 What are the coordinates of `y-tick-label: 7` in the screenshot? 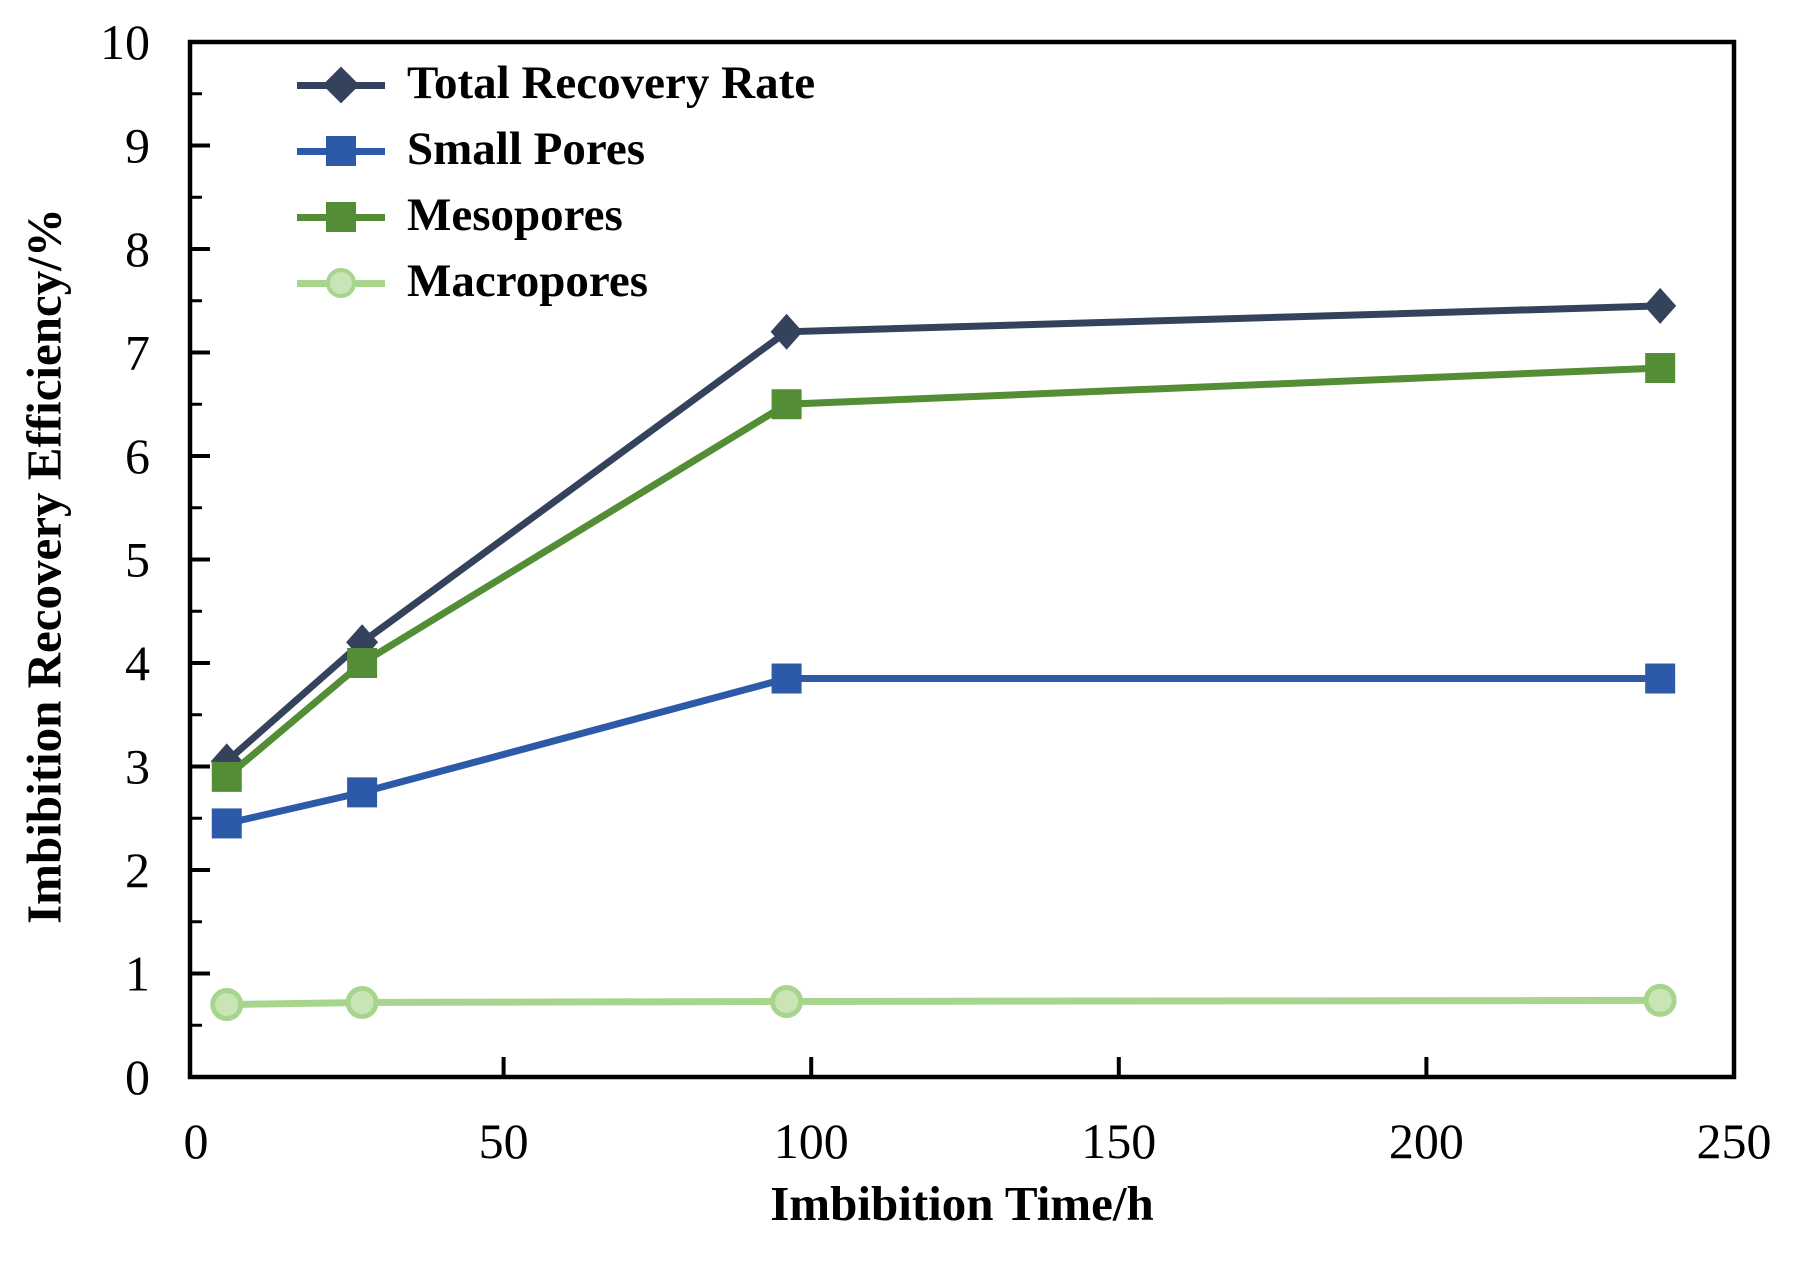 It's located at (137, 353).